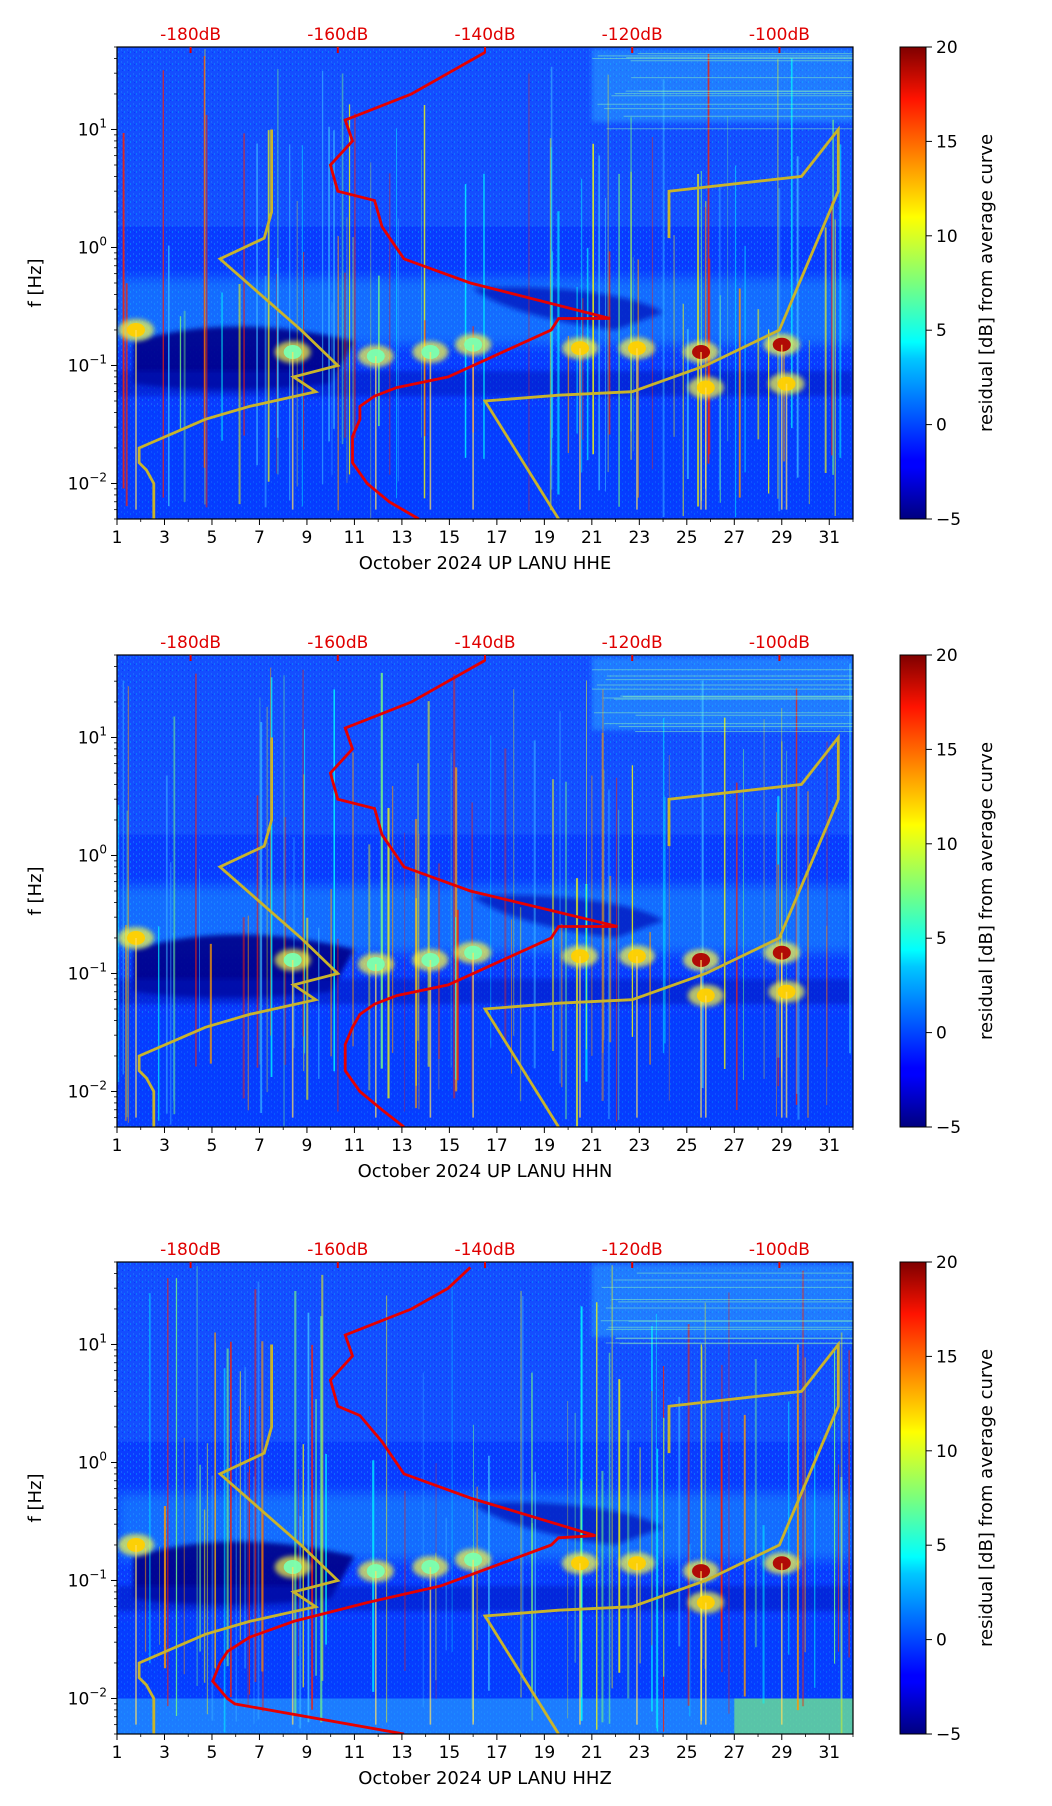 This screenshot has height=1806, width=1052. Describe the element at coordinates (92, 891) in the screenshot. I see `y-axis: 10⁻² 10⁻¹ 10⁰ 10¹` at that location.